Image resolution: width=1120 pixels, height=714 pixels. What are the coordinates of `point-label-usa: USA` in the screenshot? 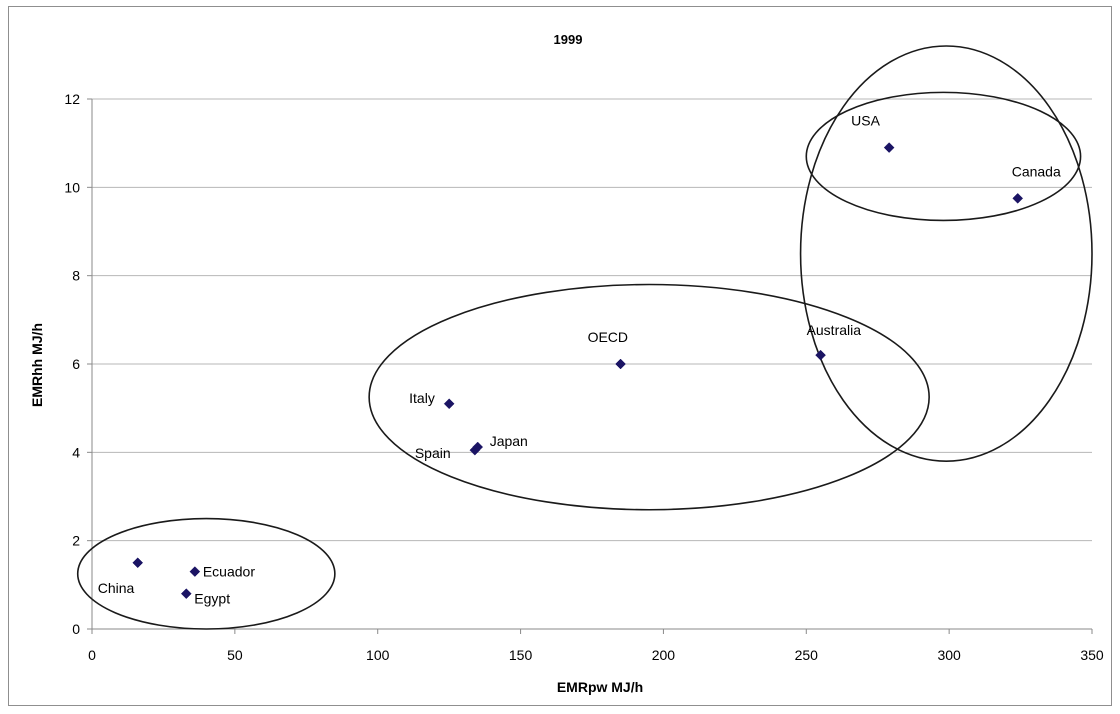 It's located at (865, 121).